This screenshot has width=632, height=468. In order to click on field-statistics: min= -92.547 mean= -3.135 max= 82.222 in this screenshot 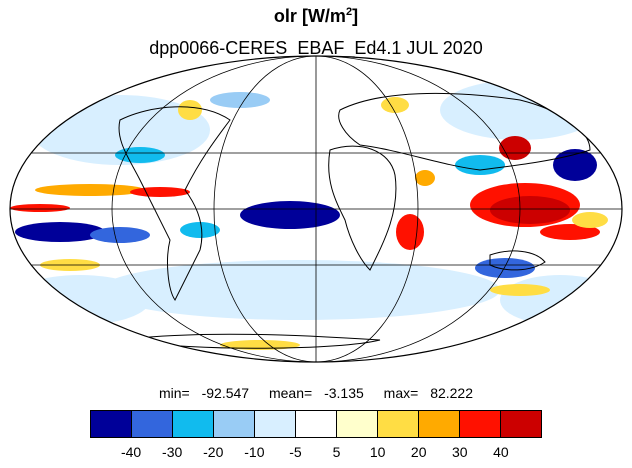, I will do `click(316, 393)`.